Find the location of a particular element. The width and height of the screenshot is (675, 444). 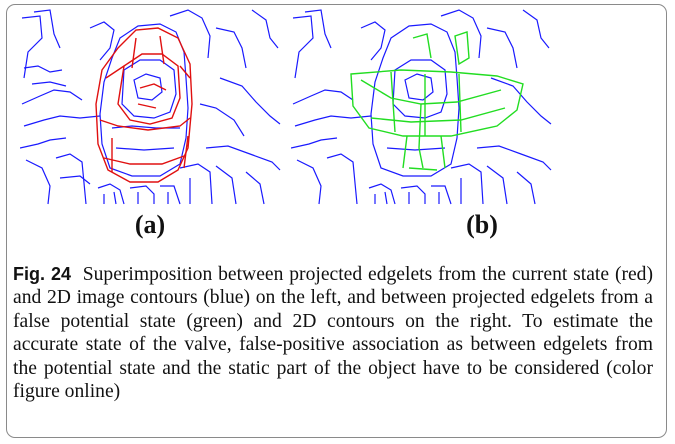

panel-a-label: (a) is located at coordinates (150, 224).